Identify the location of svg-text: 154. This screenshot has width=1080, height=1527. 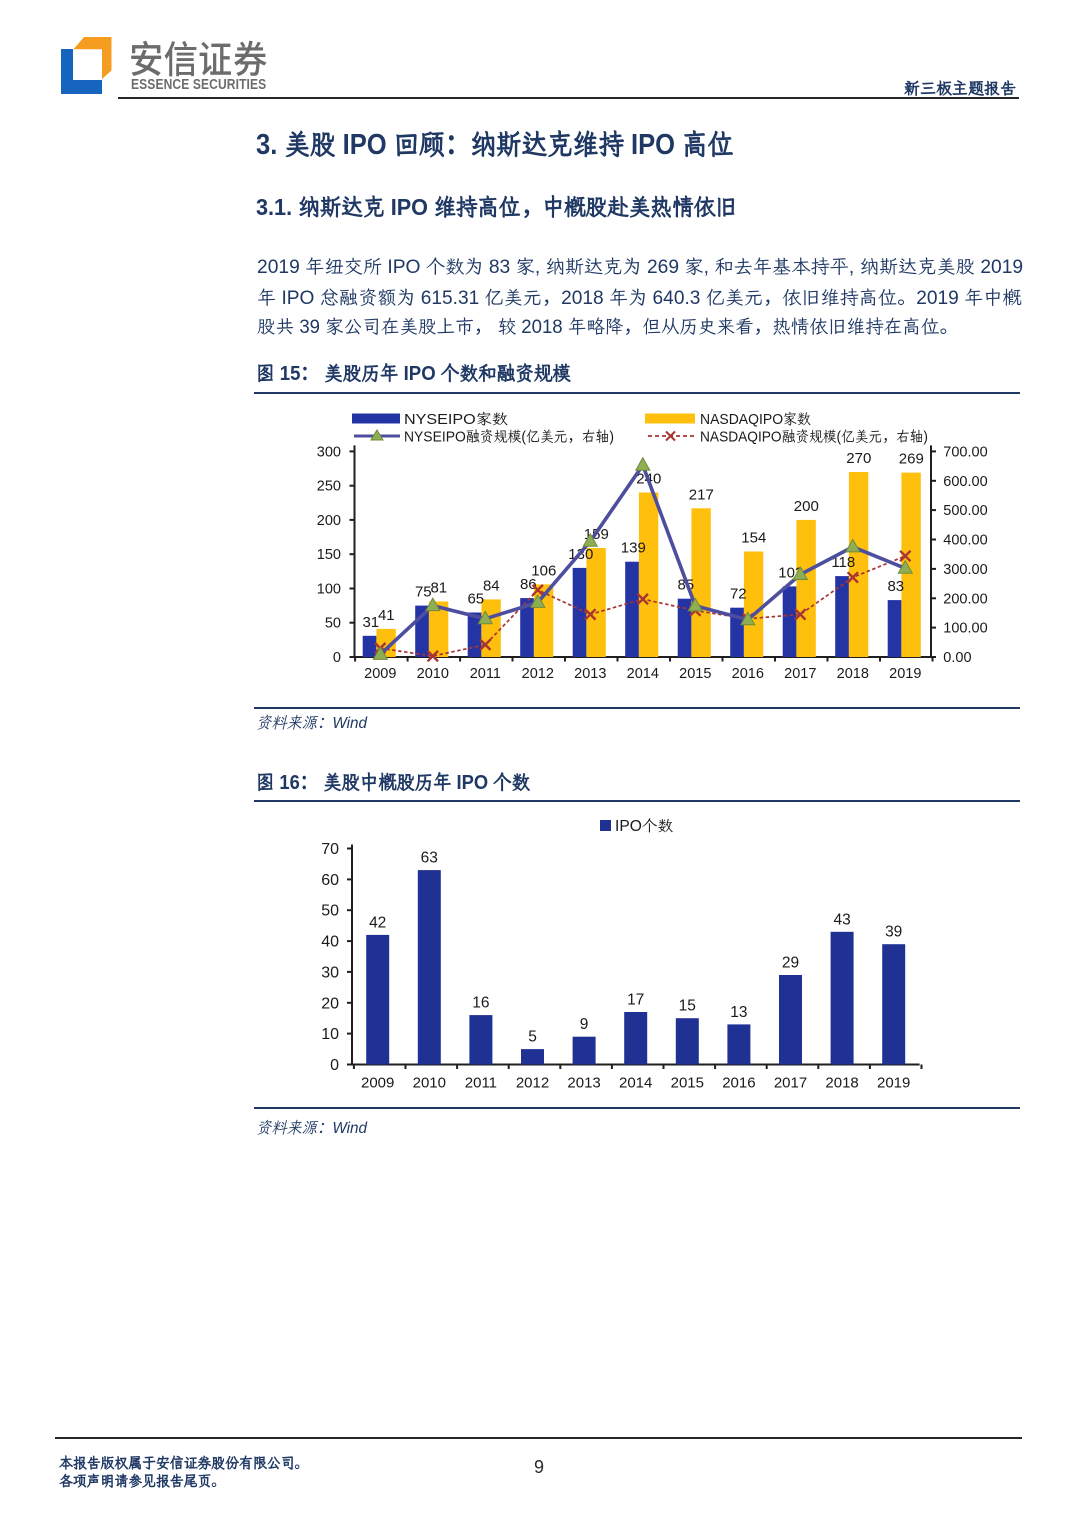
(753, 538).